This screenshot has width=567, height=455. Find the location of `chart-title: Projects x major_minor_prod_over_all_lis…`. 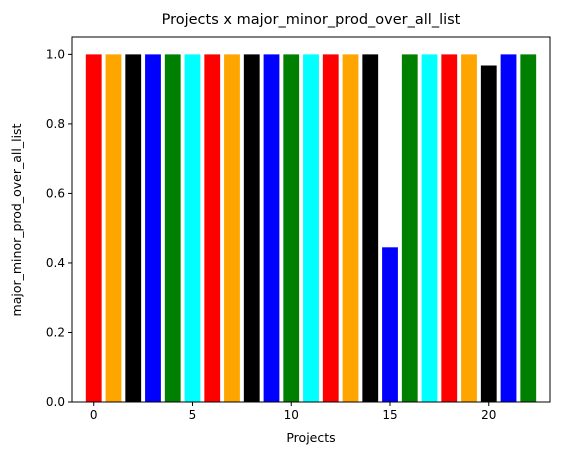

chart-title: Projects x major_minor_prod_over_all_lis… is located at coordinates (311, 20).